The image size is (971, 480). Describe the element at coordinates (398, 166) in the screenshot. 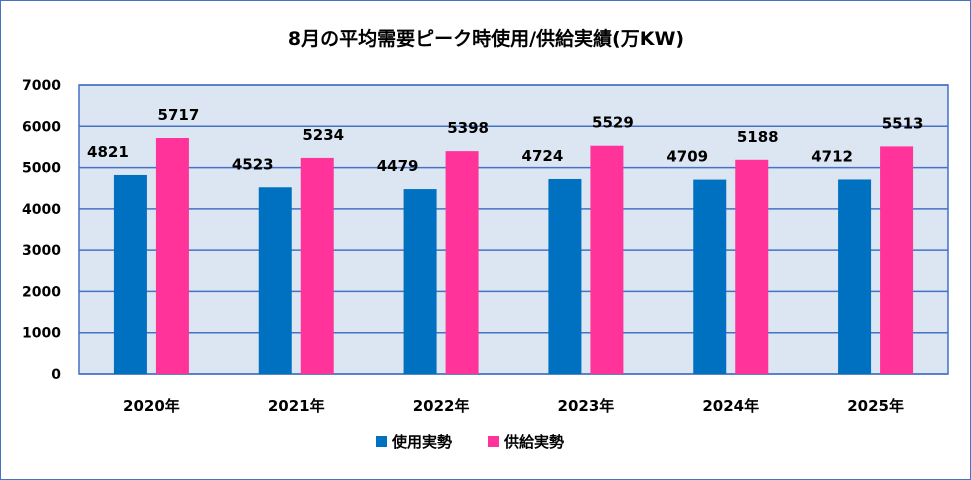

I see `data-label: 4479` at that location.